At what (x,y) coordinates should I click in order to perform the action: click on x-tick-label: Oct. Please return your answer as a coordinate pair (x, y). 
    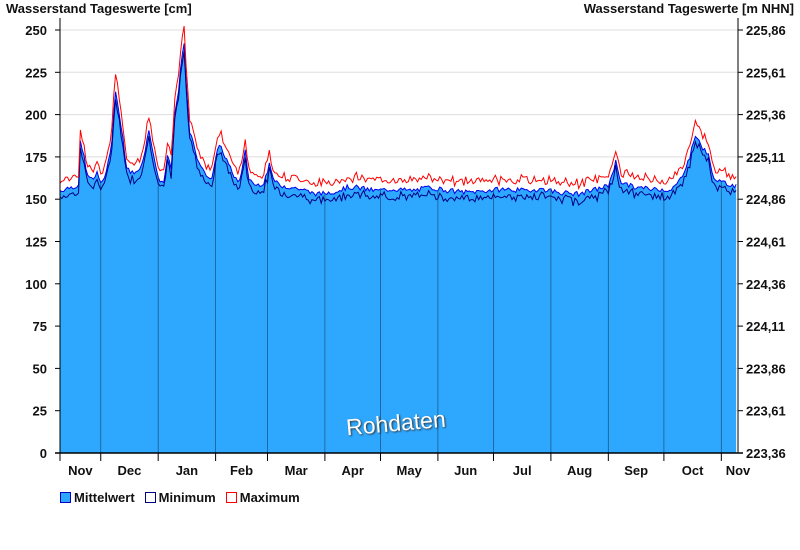
    Looking at the image, I should click on (693, 470).